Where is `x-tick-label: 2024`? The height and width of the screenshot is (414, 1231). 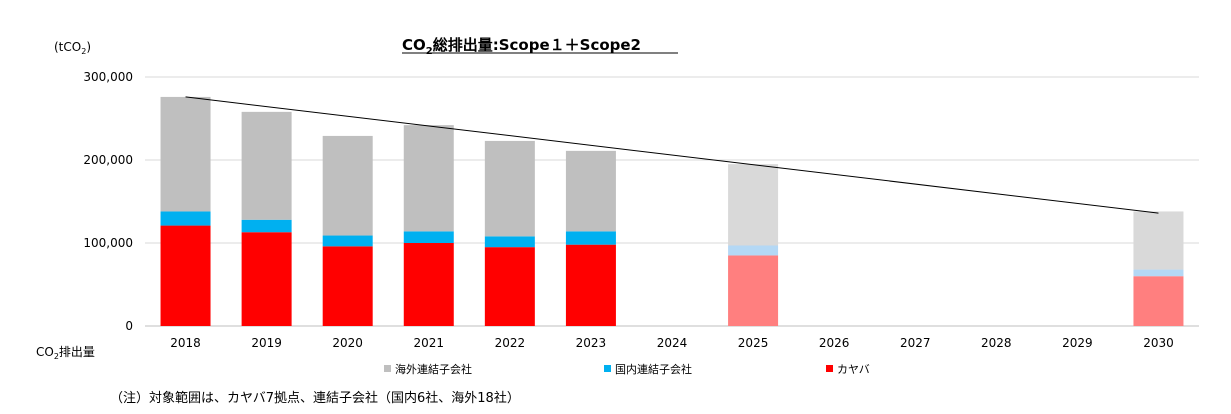
x-tick-label: 2024 is located at coordinates (672, 343).